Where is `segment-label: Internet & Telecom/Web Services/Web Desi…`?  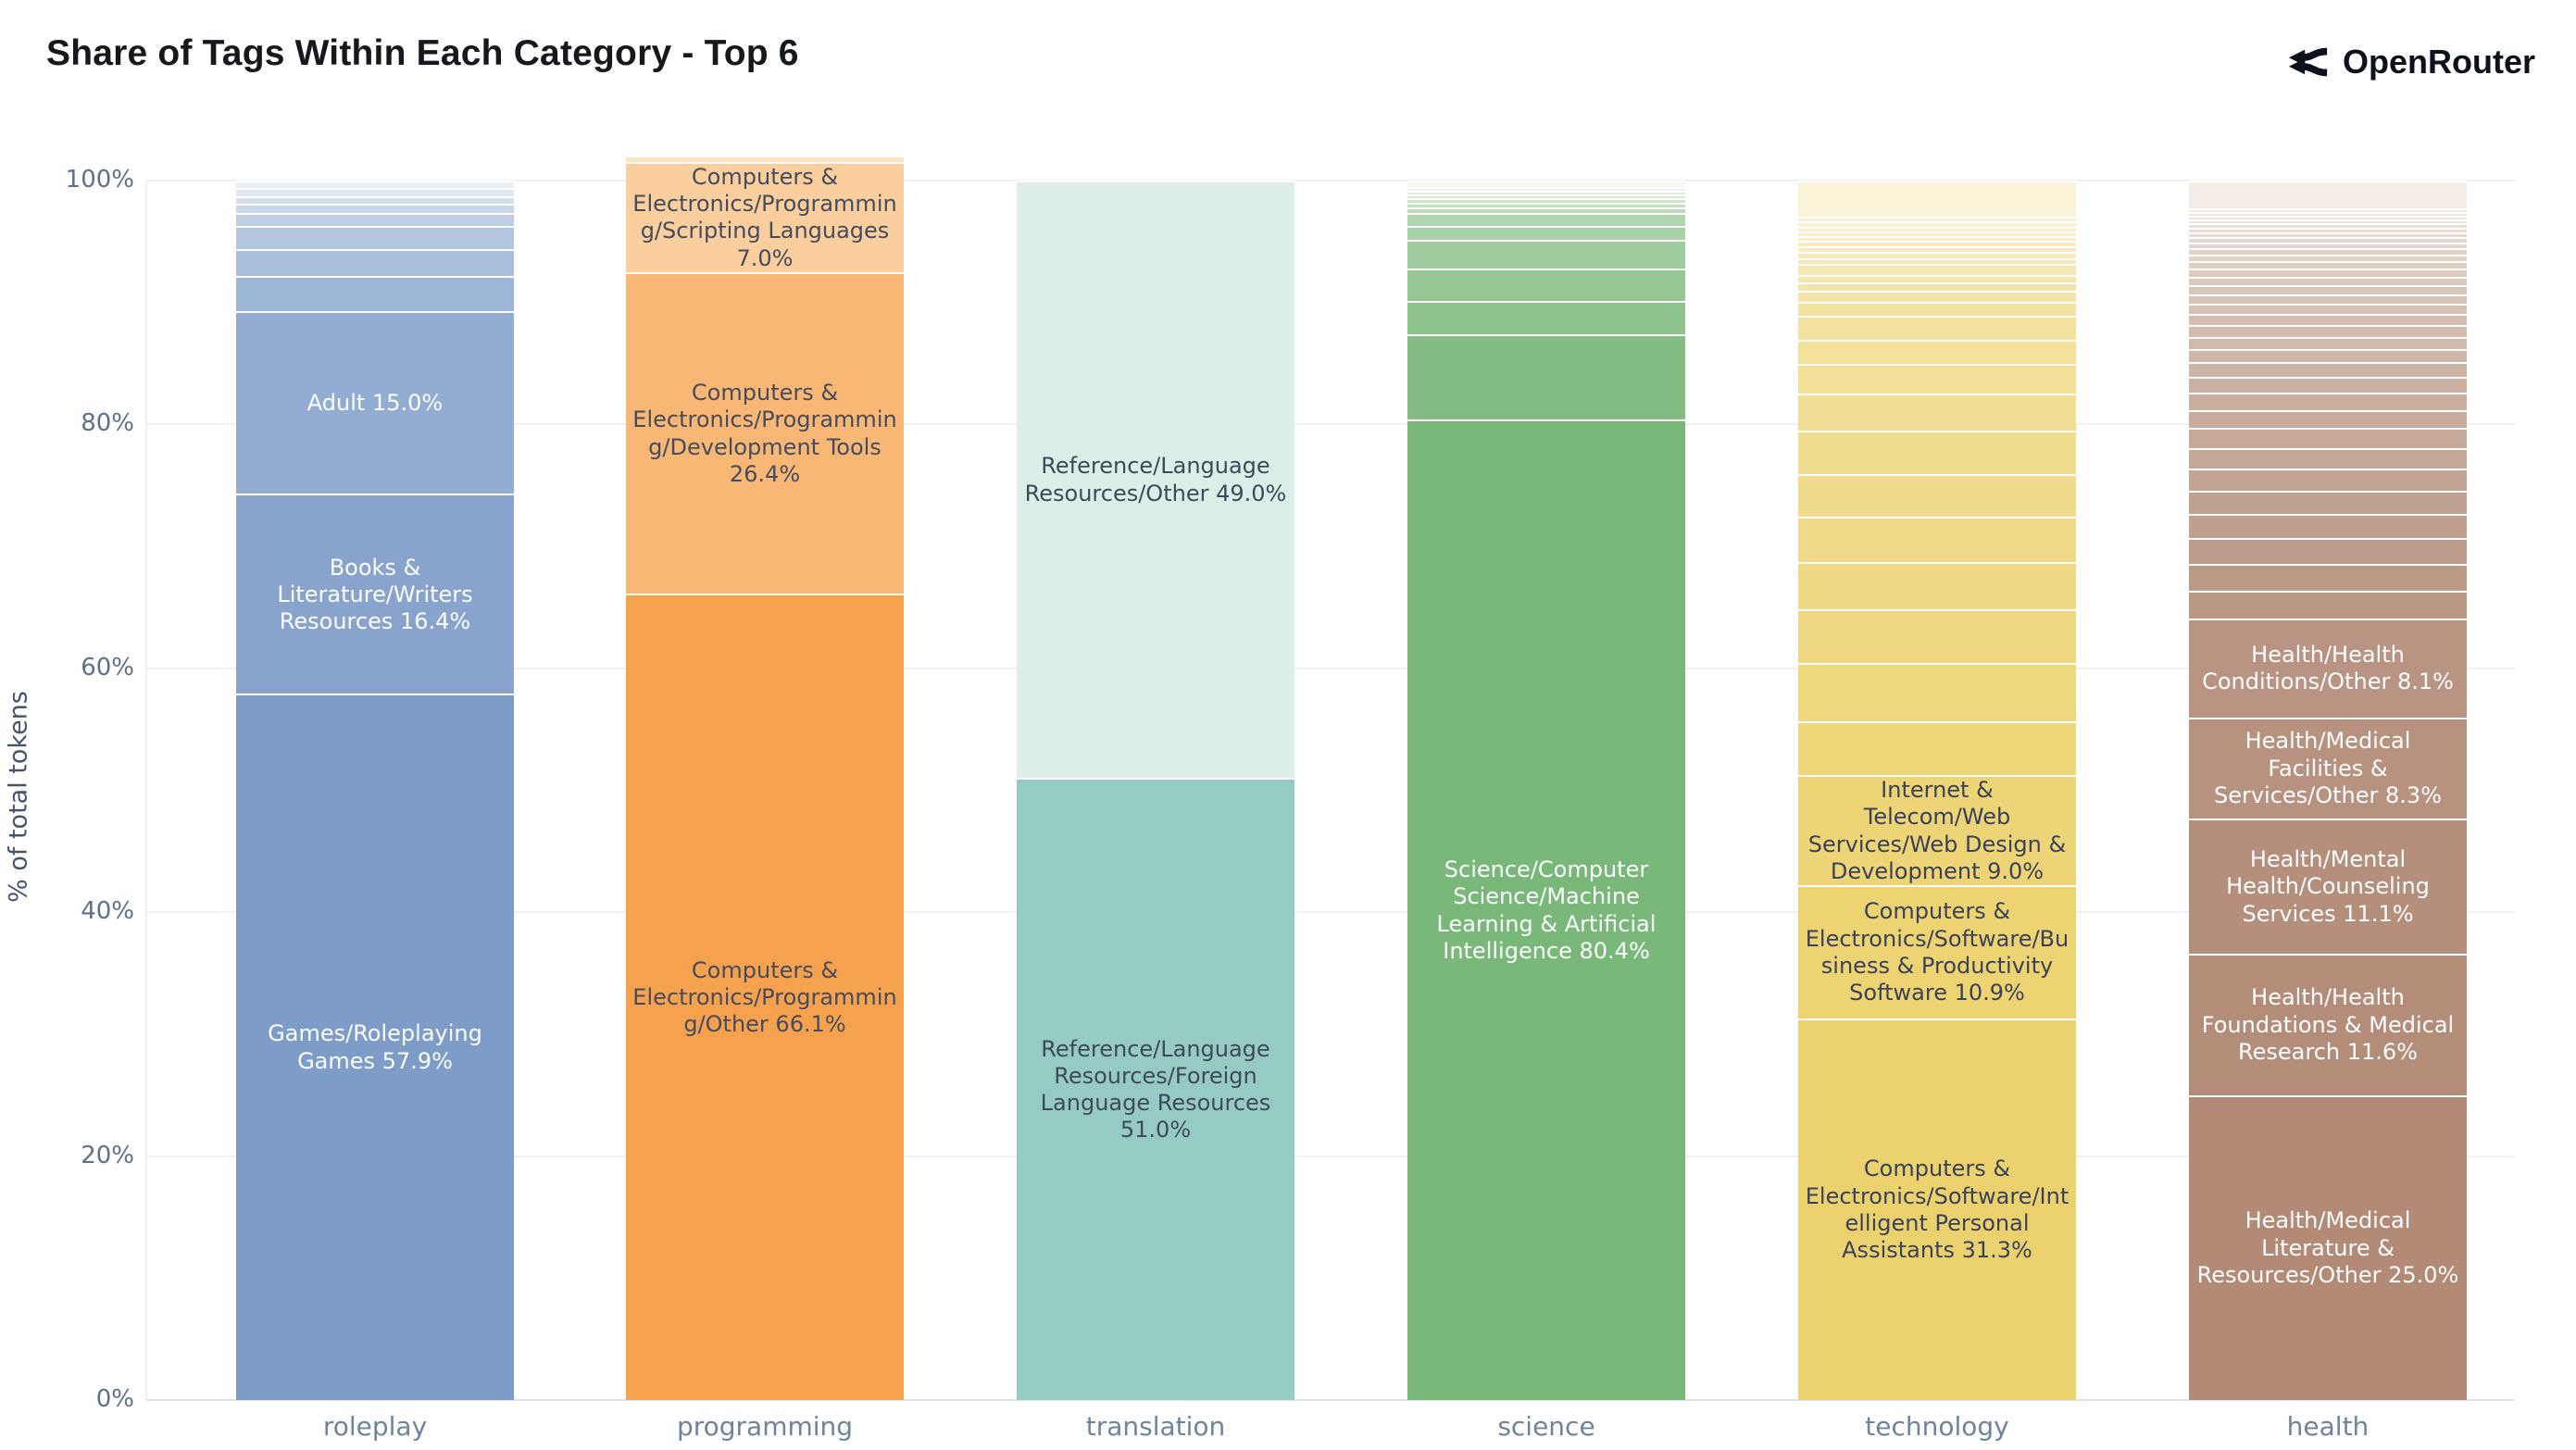 segment-label: Internet & Telecom/Web Services/Web Desi… is located at coordinates (1937, 830).